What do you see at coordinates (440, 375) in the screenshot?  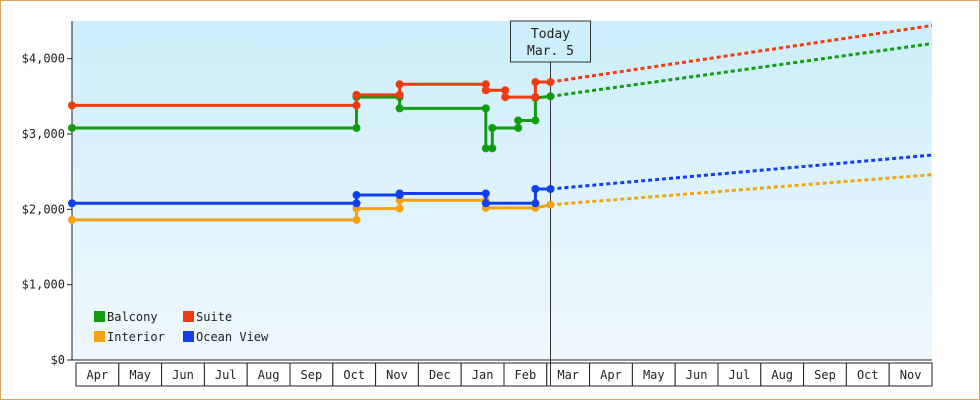 I see `x-tick-label: Dec` at bounding box center [440, 375].